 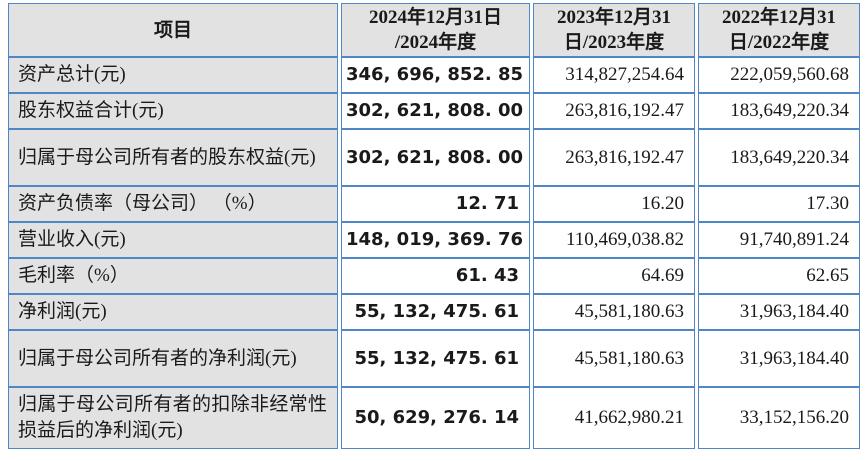 I want to click on value-2022: 91,740,891.24, so click(x=779, y=240).